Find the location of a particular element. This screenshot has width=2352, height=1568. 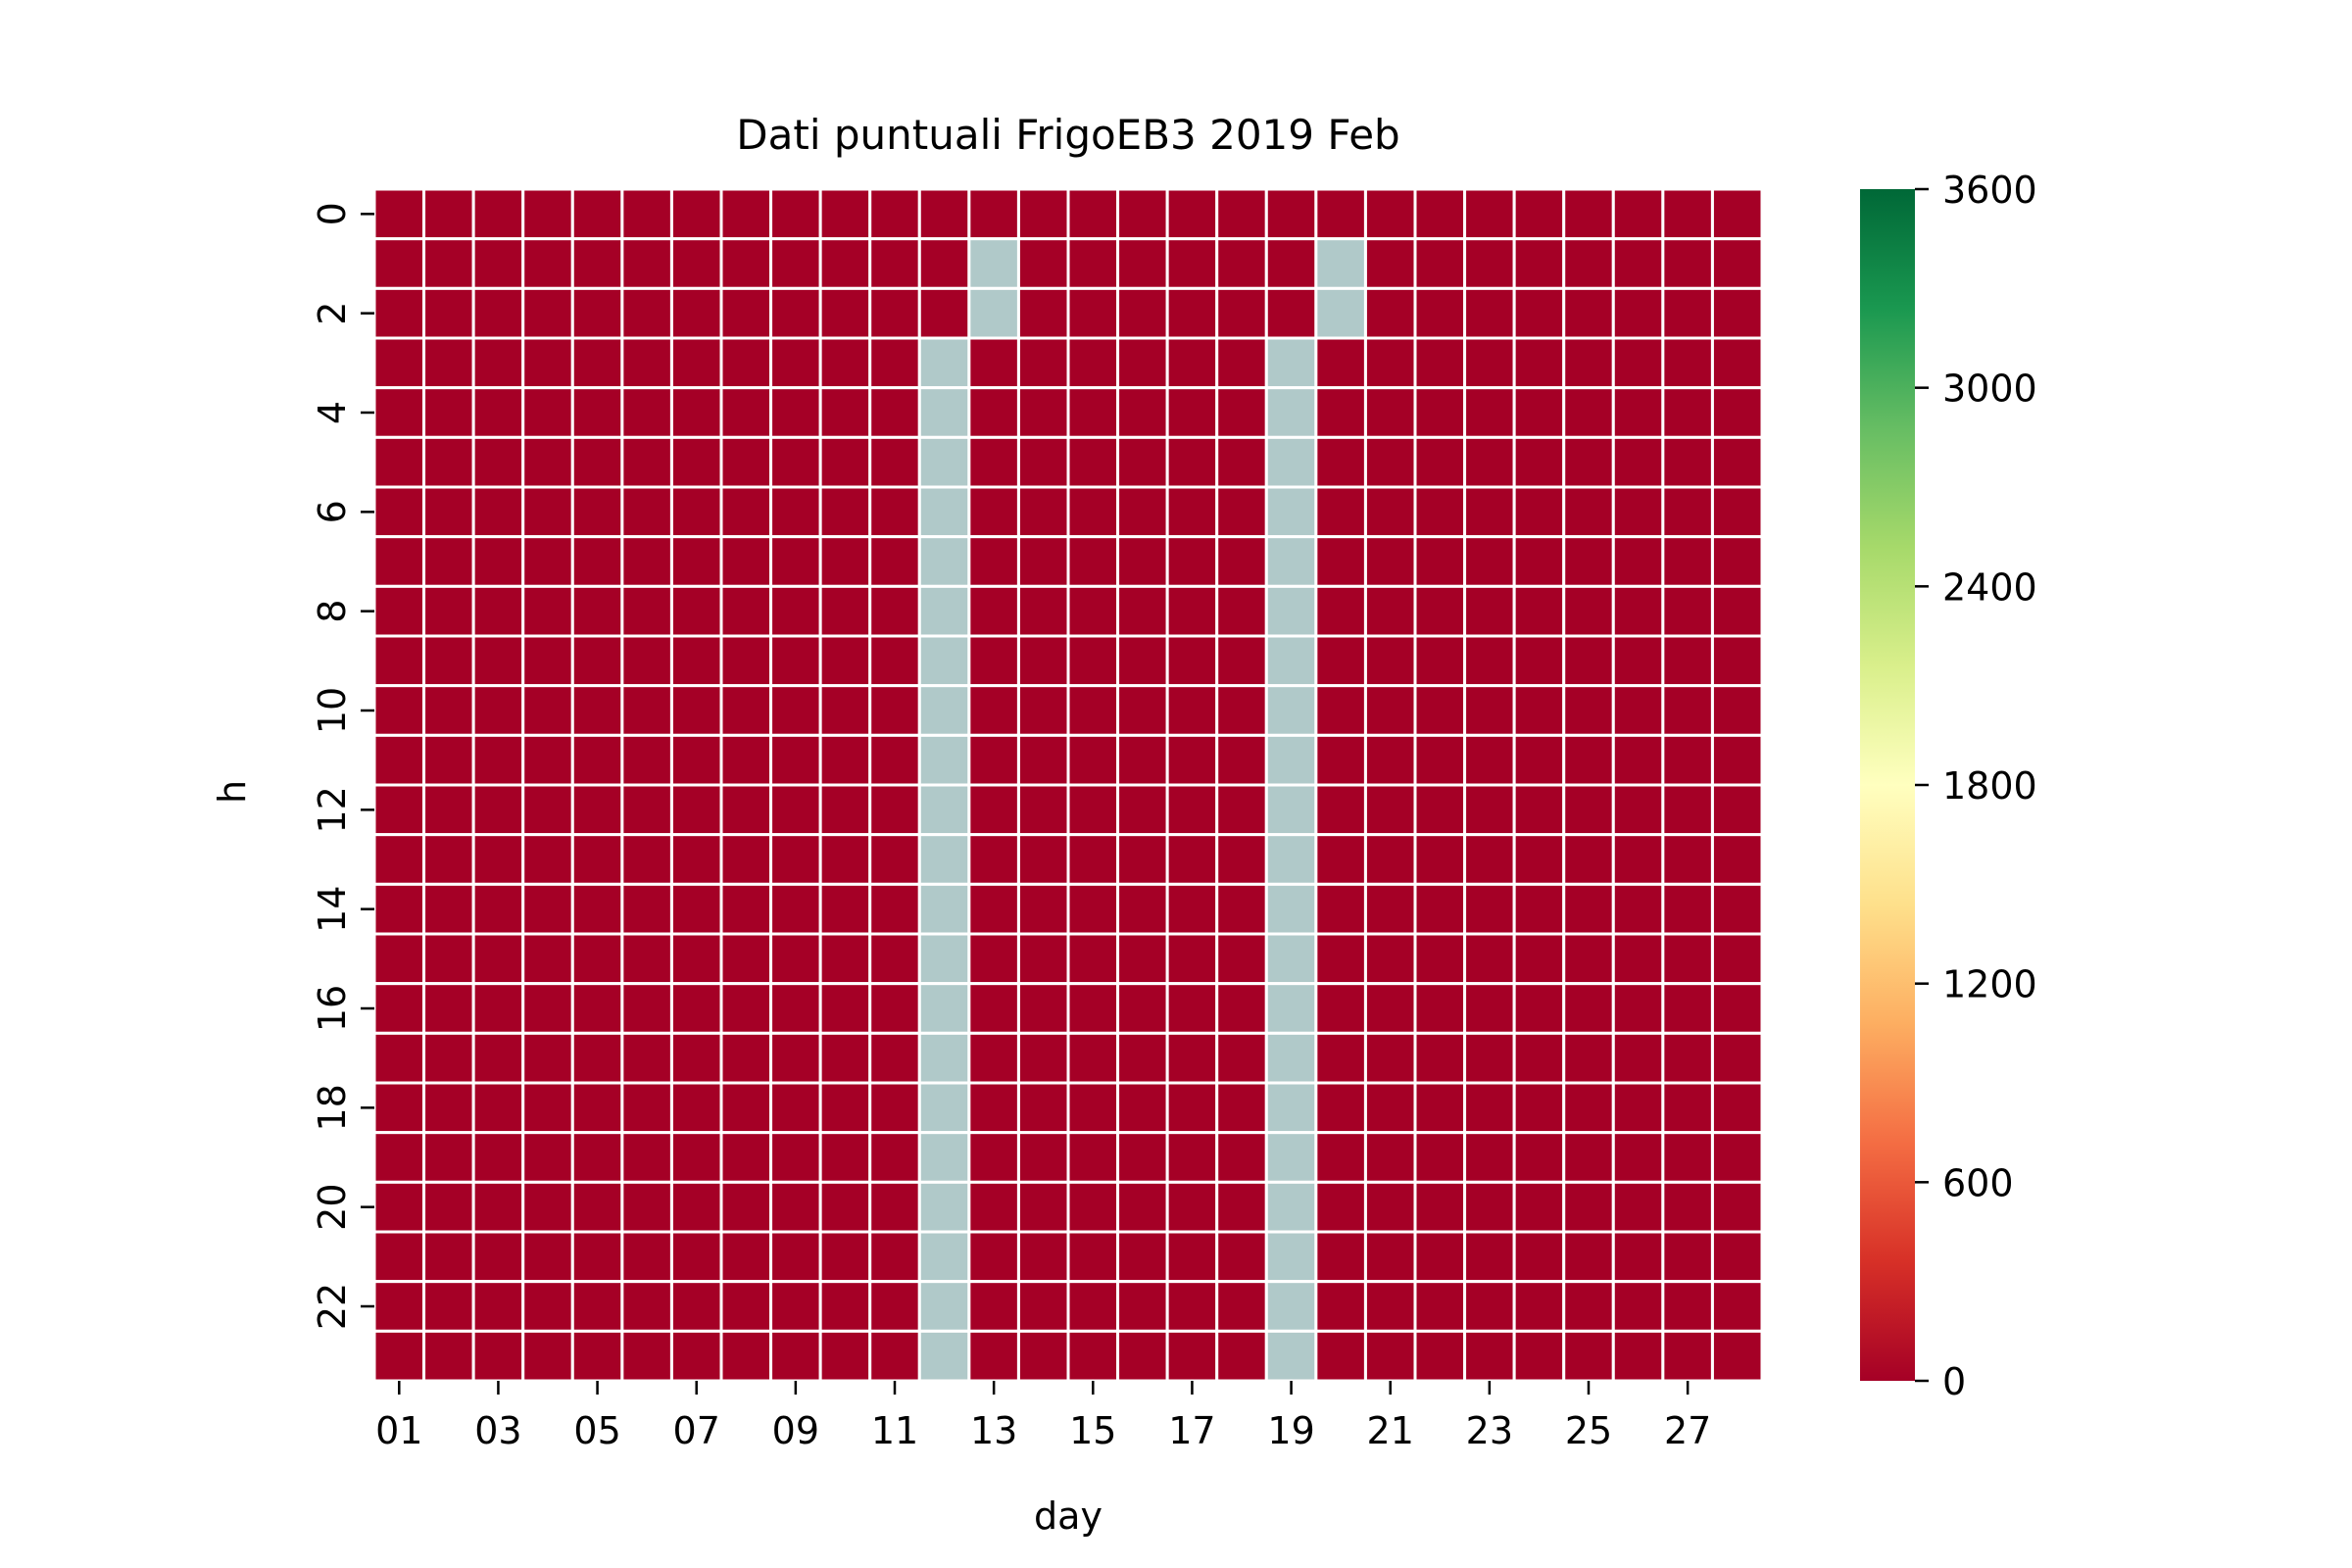

colorbar: 0 600 1200 1800 2400 3000 3600 is located at coordinates (1948, 786).